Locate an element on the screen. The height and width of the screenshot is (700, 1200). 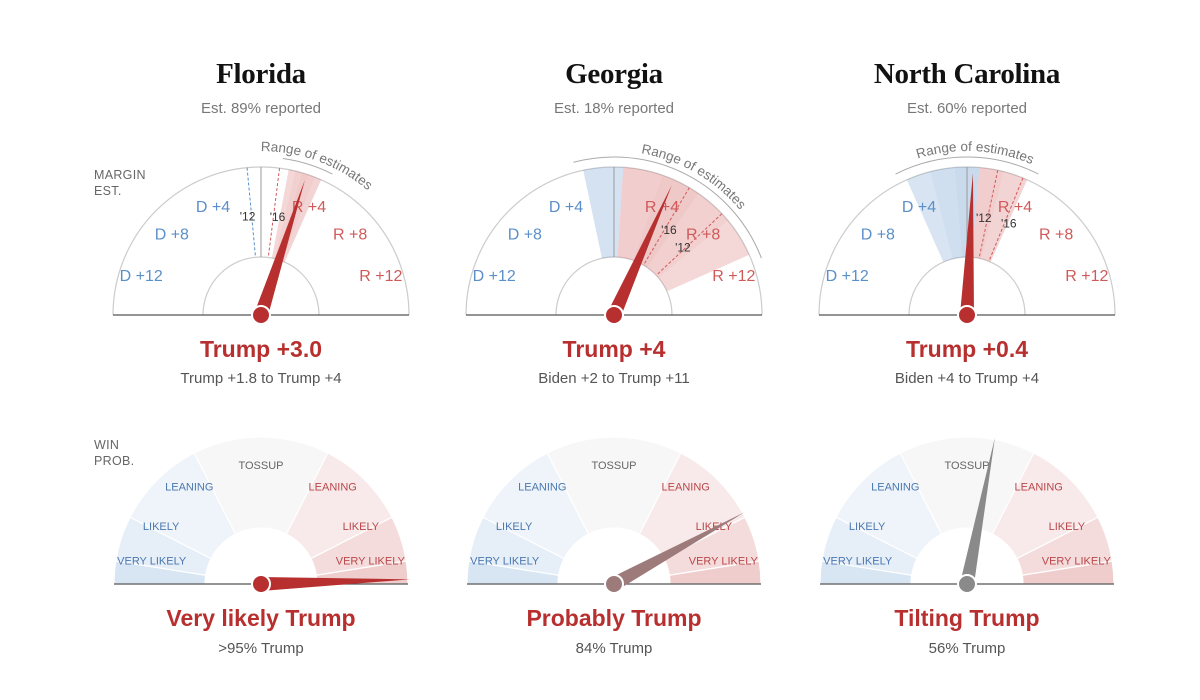
margin-headline: Trump +3.0 is located at coordinates (261, 349).